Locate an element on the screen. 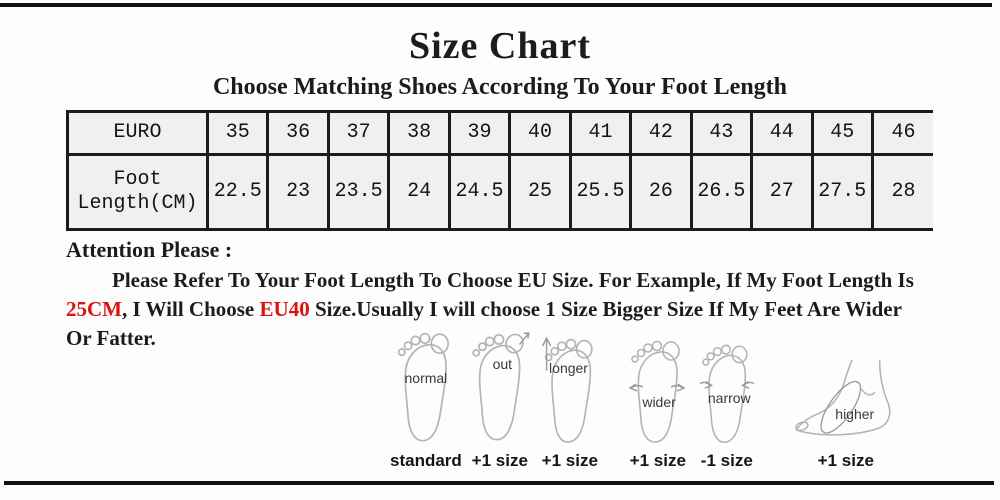 This screenshot has height=500, width=1000. foot-annotation: longer is located at coordinates (568, 368).